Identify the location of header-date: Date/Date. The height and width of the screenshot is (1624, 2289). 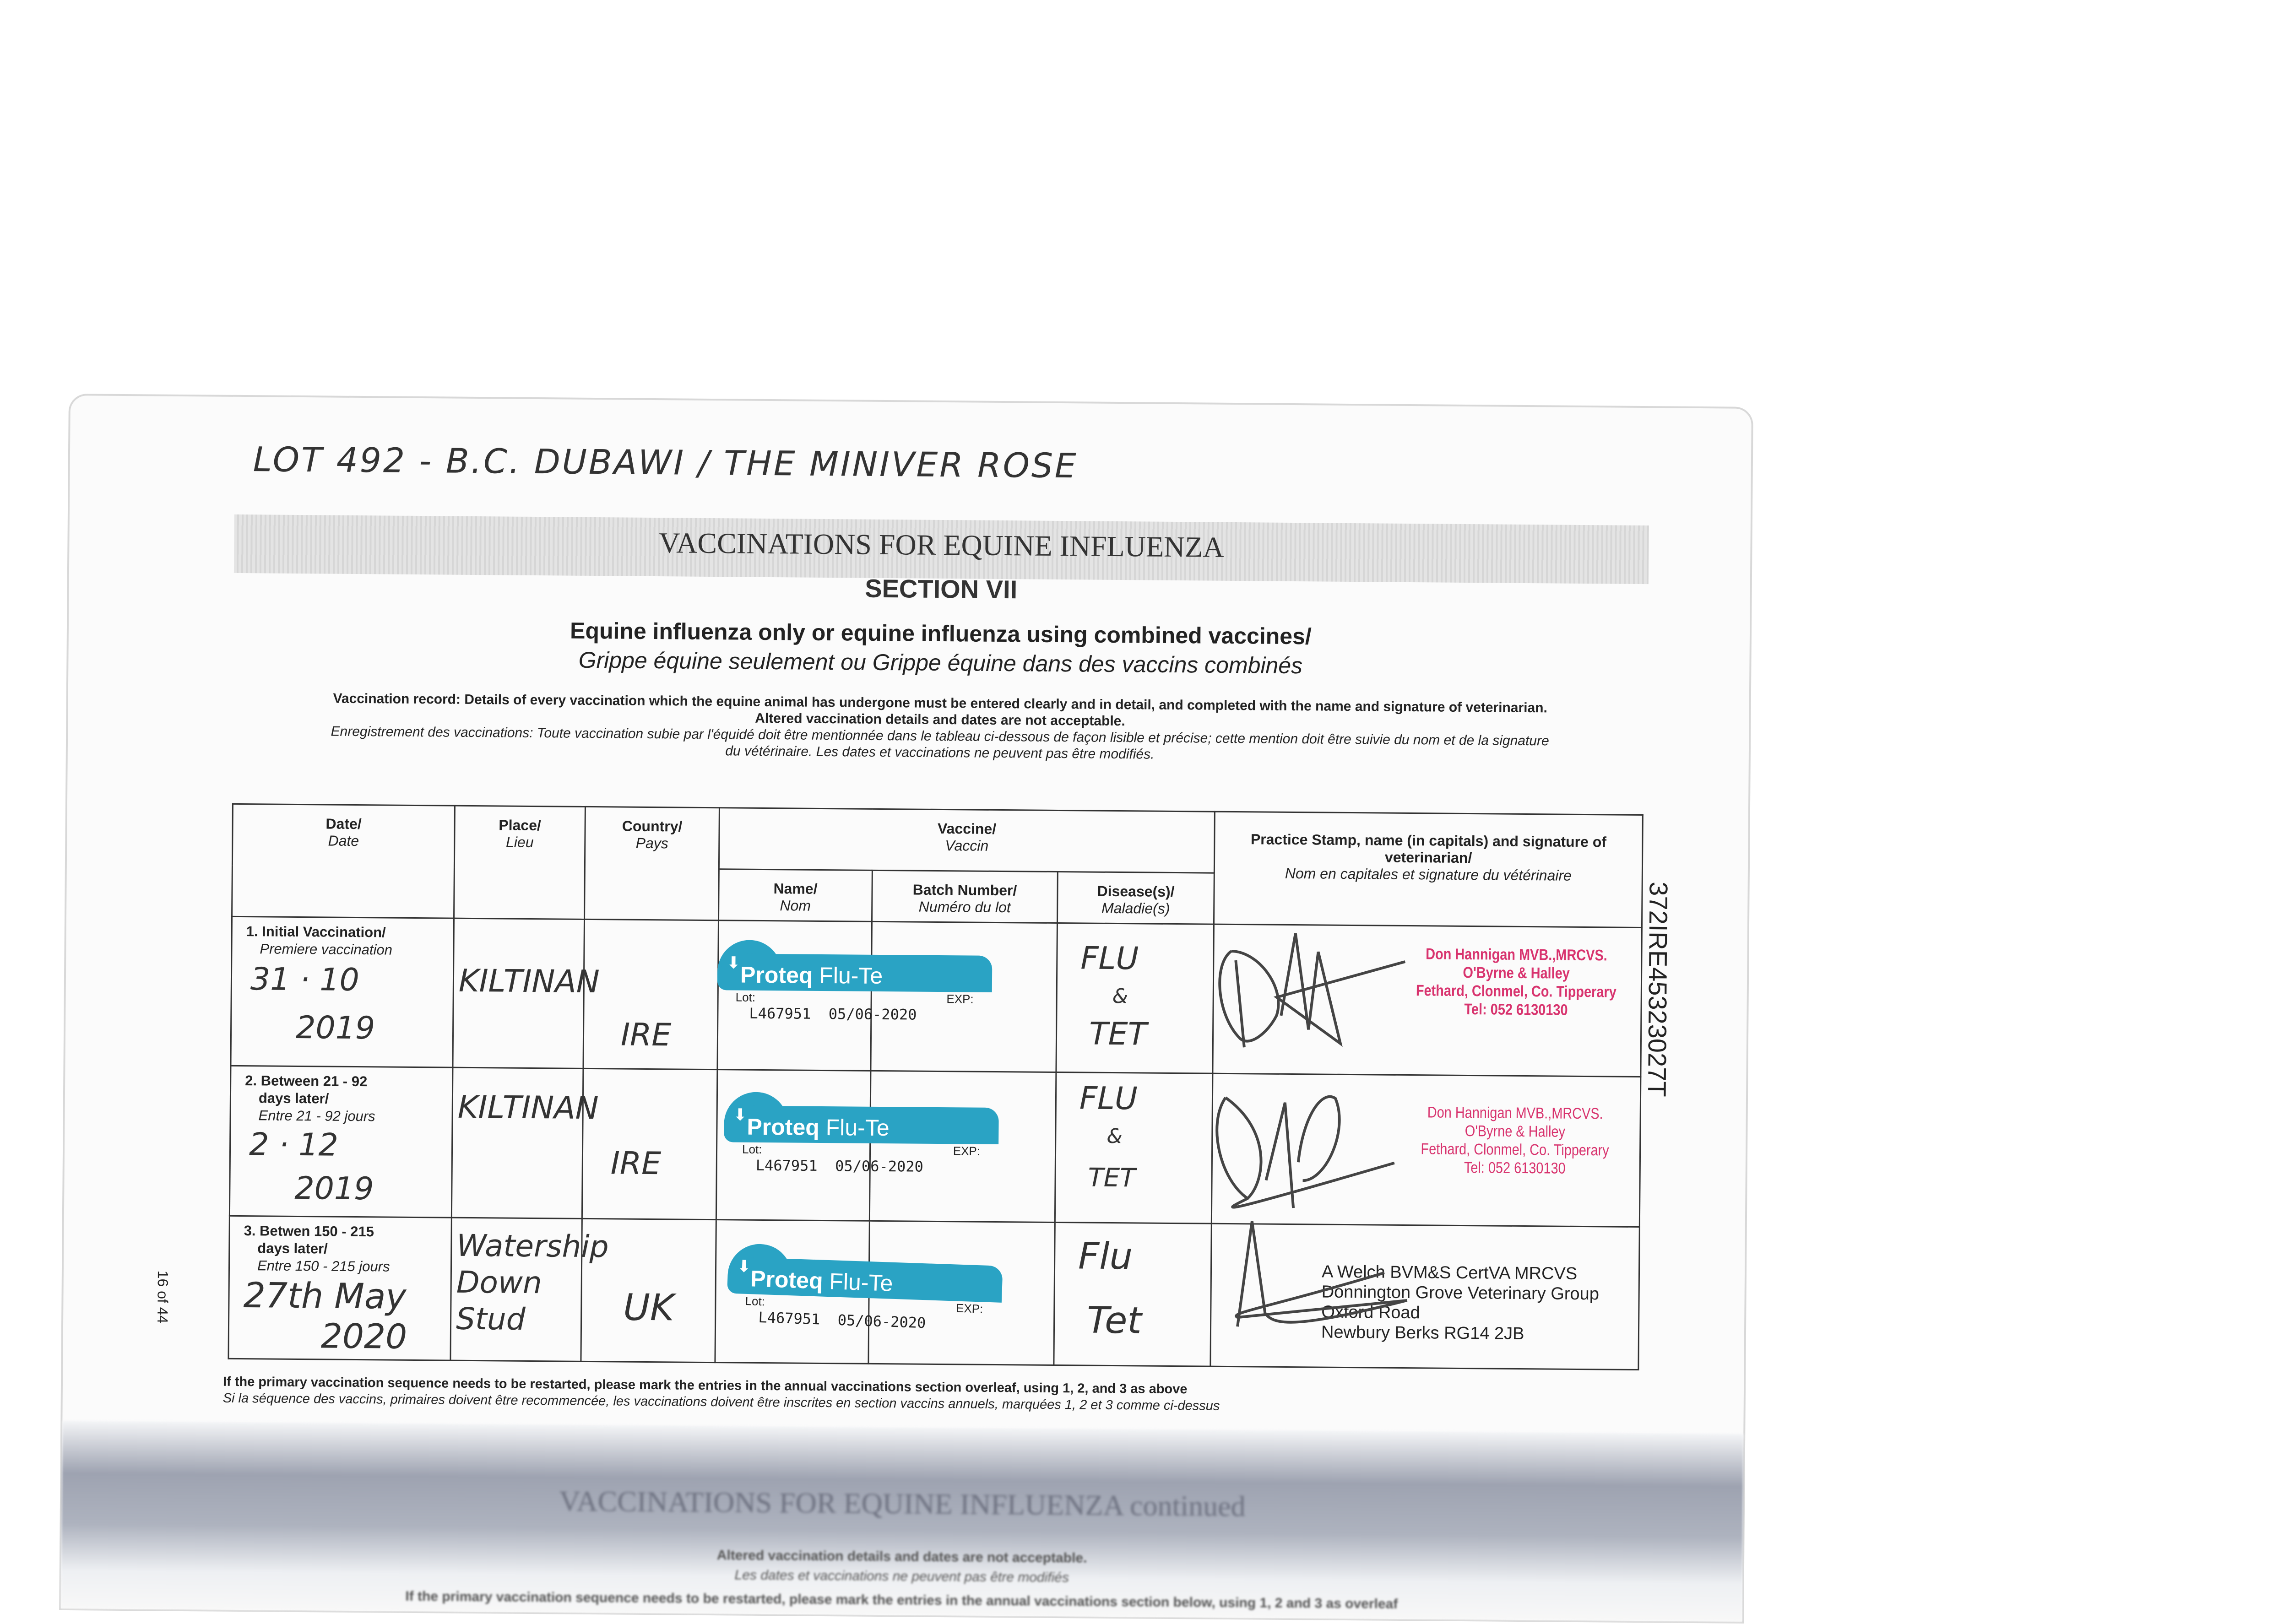
(343, 861).